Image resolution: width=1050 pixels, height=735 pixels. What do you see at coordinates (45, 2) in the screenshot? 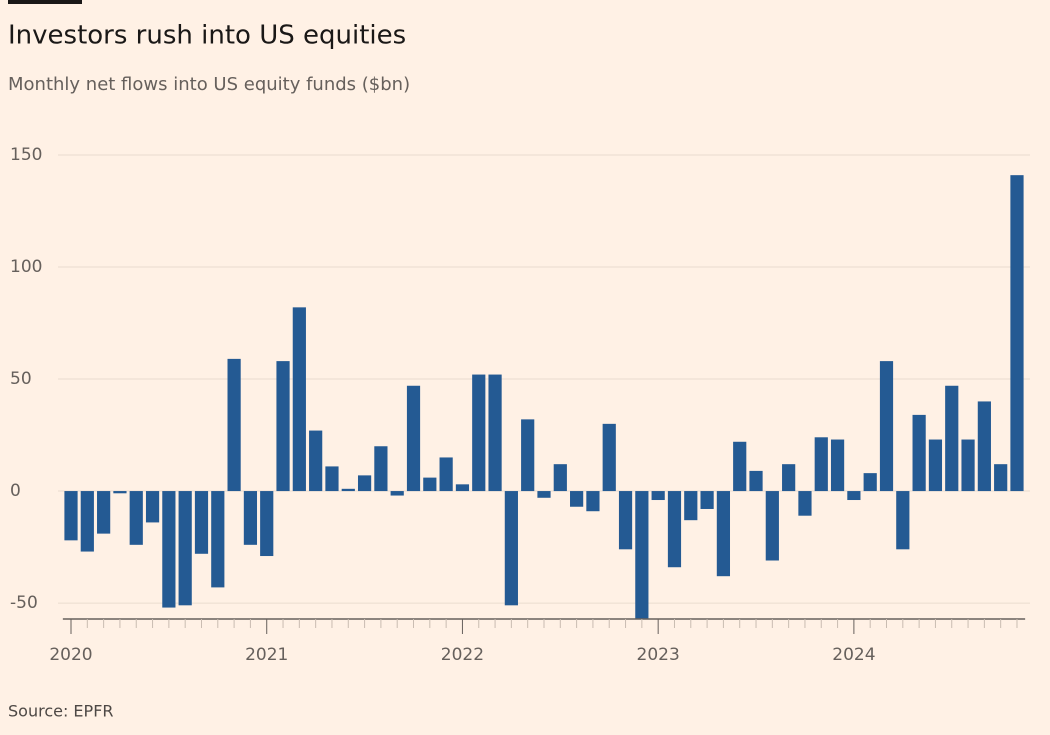
I see `brand-bar` at bounding box center [45, 2].